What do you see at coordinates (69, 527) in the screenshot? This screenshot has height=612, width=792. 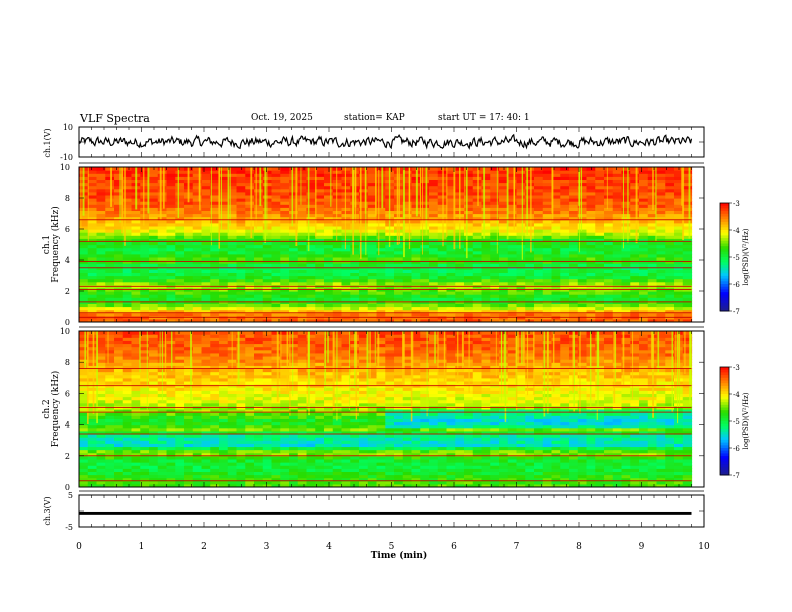 I see `ch3-ytick-label: -5` at bounding box center [69, 527].